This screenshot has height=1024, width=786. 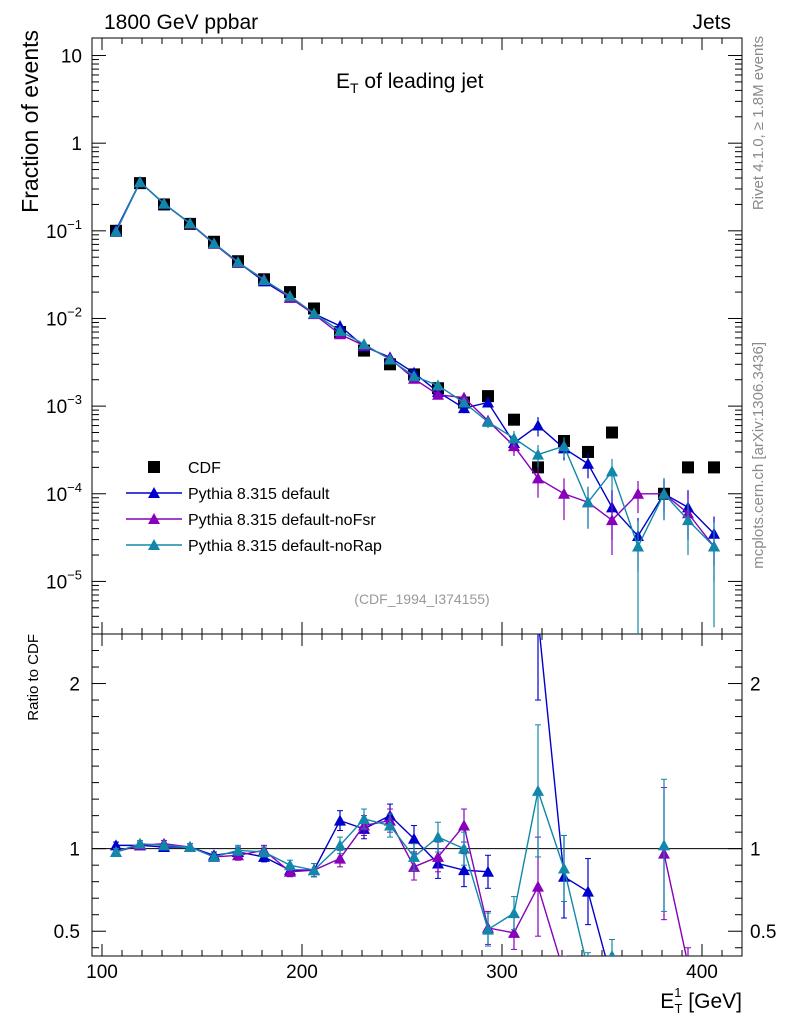 I want to click on mcplots-label: mcplots.cern.ch [arXiv:1306.3436], so click(x=758, y=455).